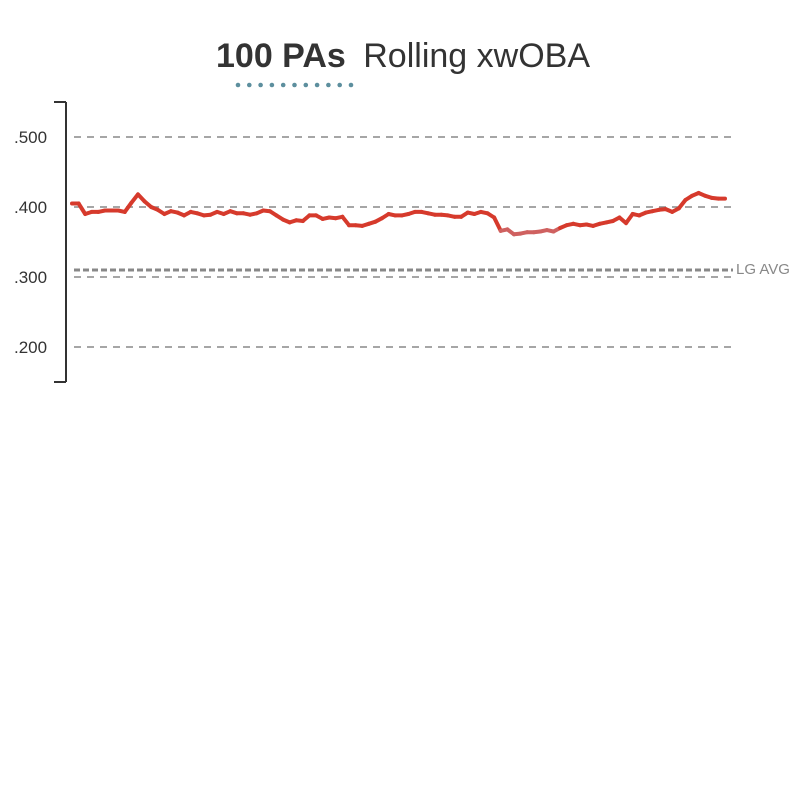  Describe the element at coordinates (763, 269) in the screenshot. I see `lg-avg-label: LG AVG` at that location.